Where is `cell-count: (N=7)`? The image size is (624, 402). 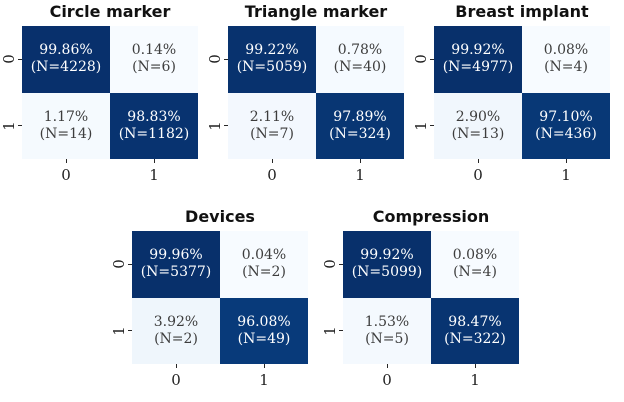 cell-count: (N=7) is located at coordinates (272, 133).